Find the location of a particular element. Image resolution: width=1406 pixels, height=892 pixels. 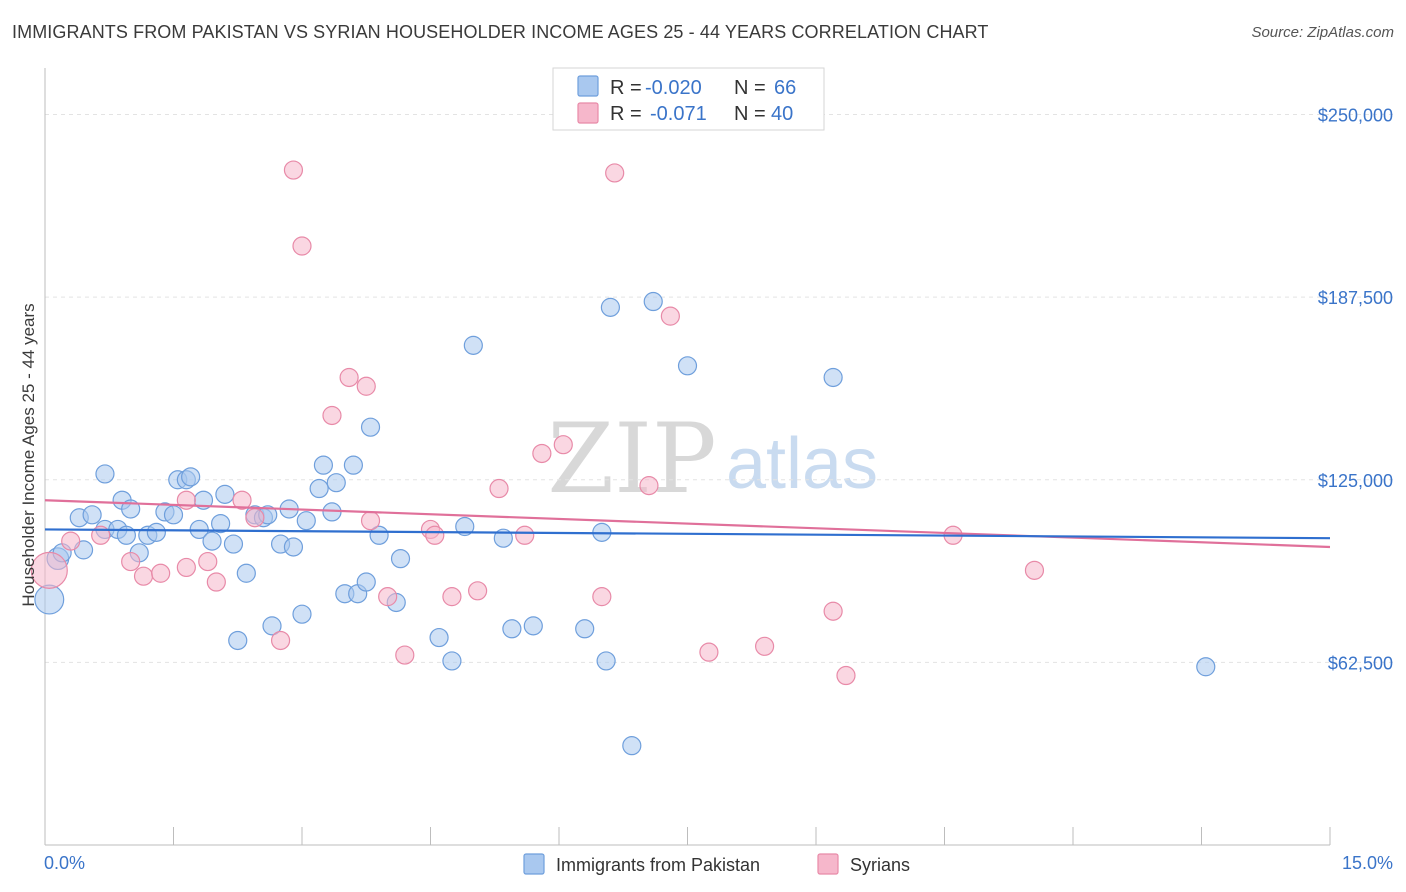

trendlines is located at coordinates (687, 524).